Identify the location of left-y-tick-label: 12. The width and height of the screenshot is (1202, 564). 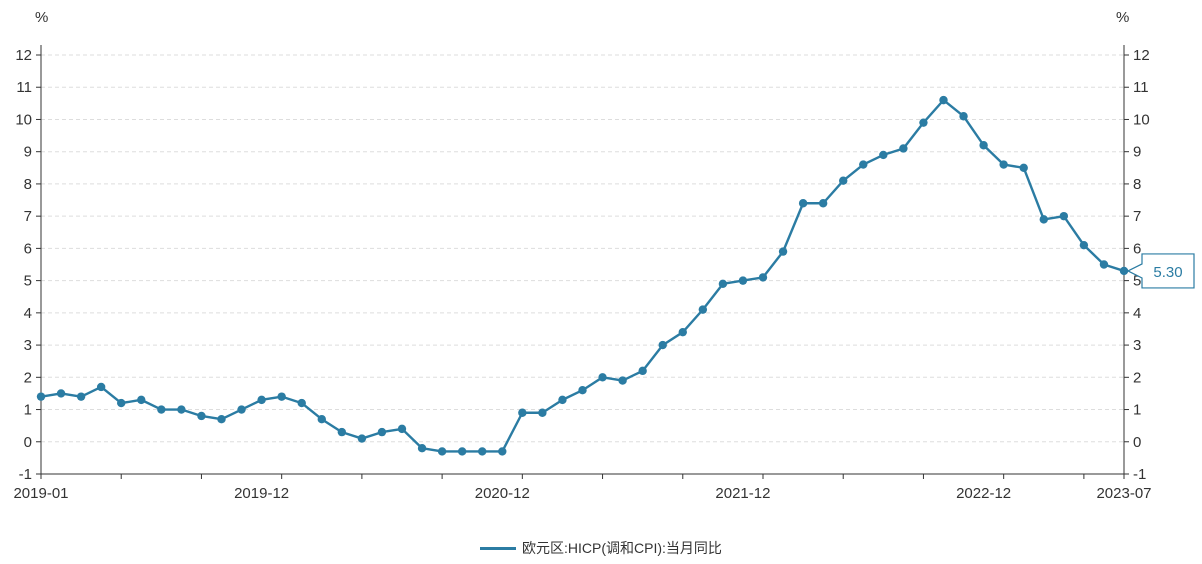
(23, 55).